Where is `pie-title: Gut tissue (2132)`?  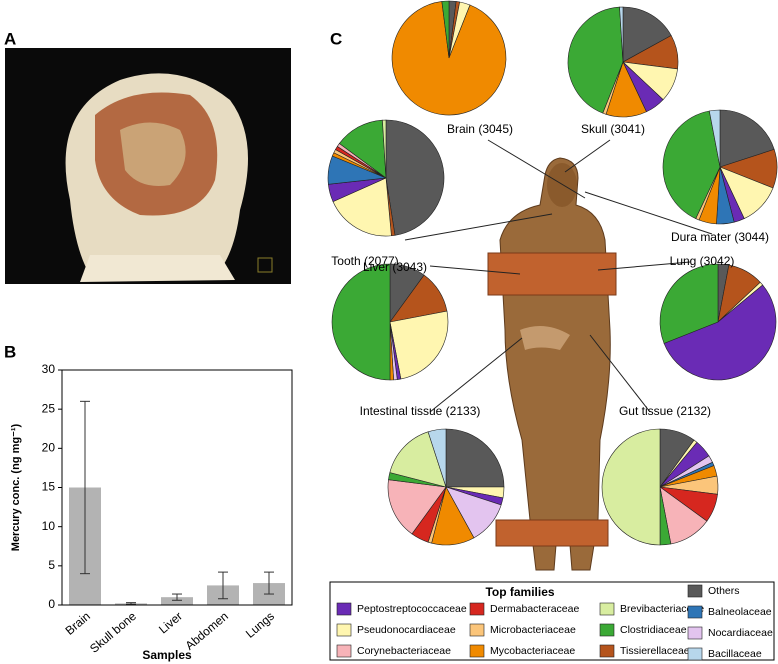
pie-title: Gut tissue (2132) is located at coordinates (665, 411).